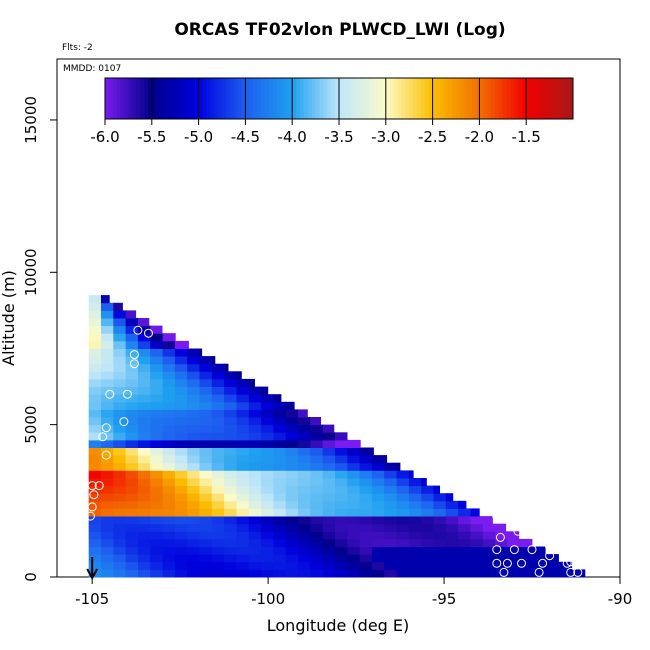 The height and width of the screenshot is (650, 650). I want to click on colorbar-tick-label: -1.5, so click(526, 137).